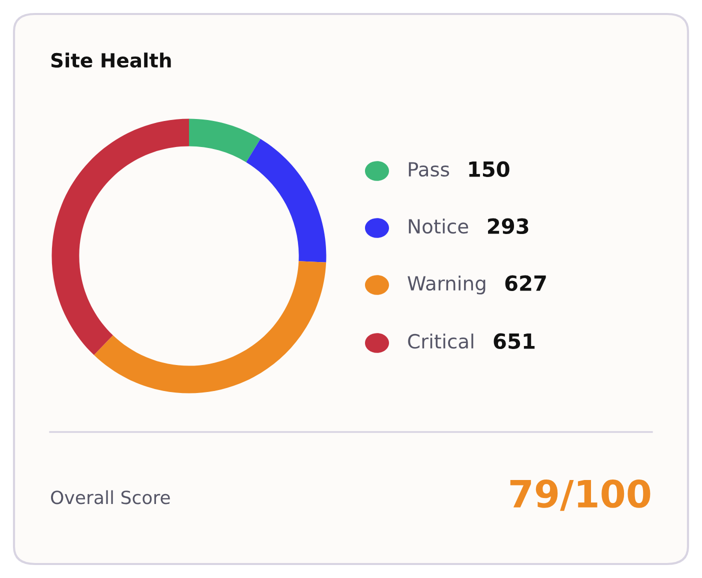 Image resolution: width=702 pixels, height=578 pixels. What do you see at coordinates (110, 497) in the screenshot?
I see `text: Overall Score` at bounding box center [110, 497].